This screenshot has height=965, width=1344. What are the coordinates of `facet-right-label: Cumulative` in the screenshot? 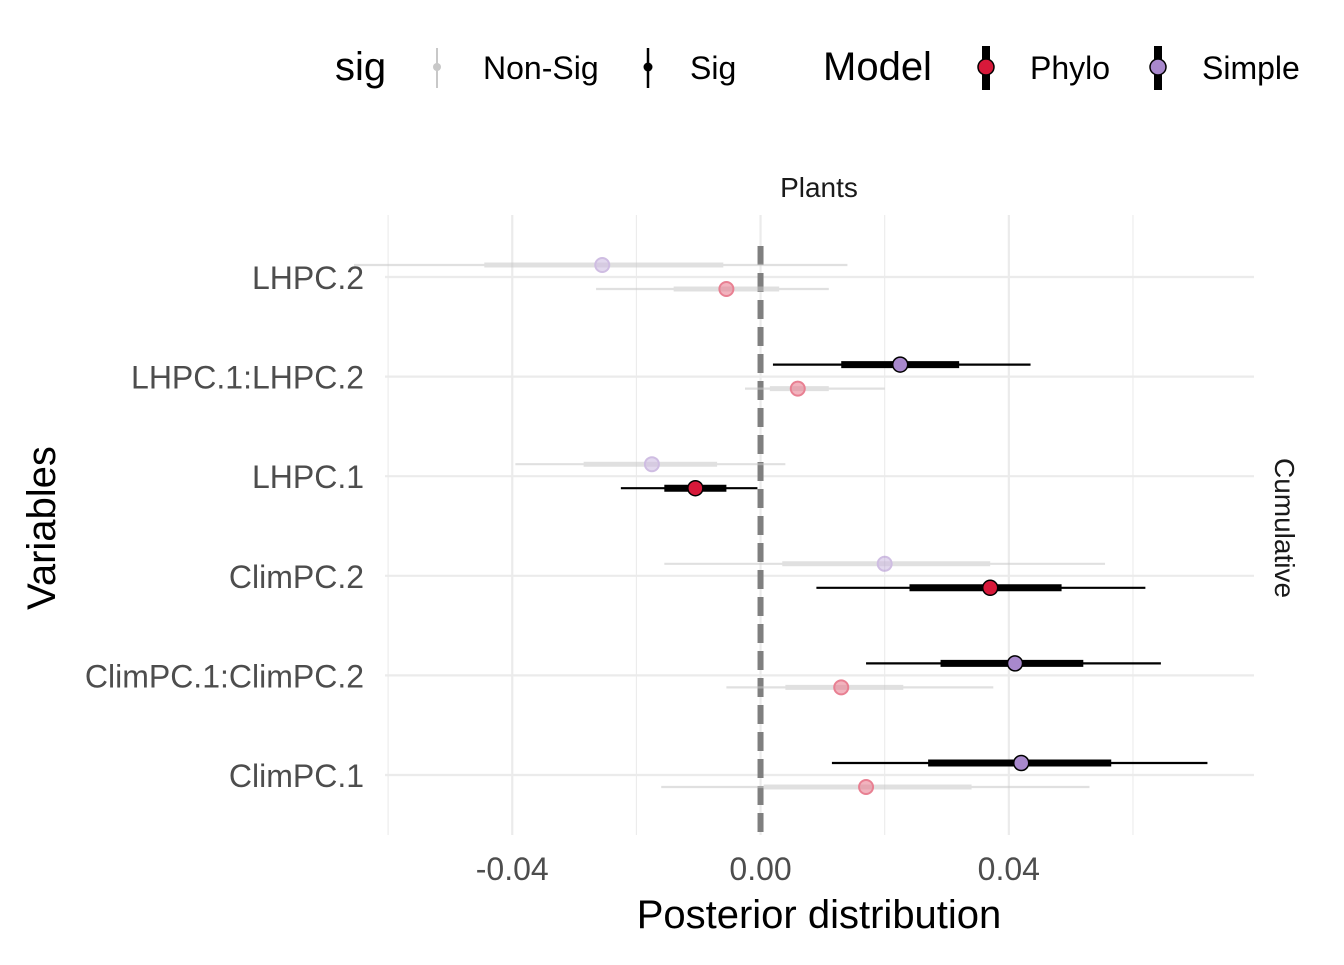 It's located at (1284, 528).